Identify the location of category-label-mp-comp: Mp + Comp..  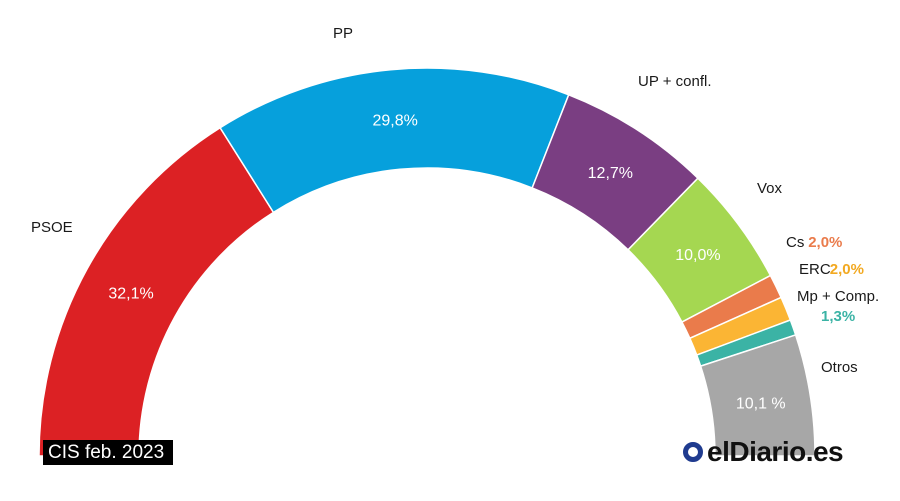
(838, 296).